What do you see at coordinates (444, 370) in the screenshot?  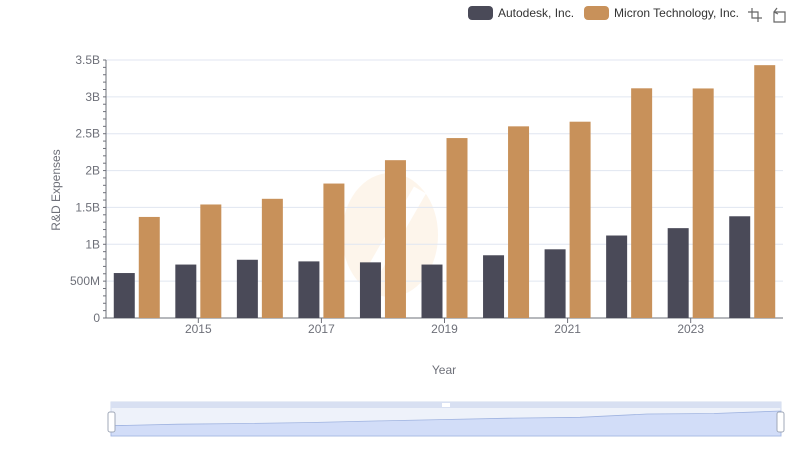 I see `x-axis-title: Year` at bounding box center [444, 370].